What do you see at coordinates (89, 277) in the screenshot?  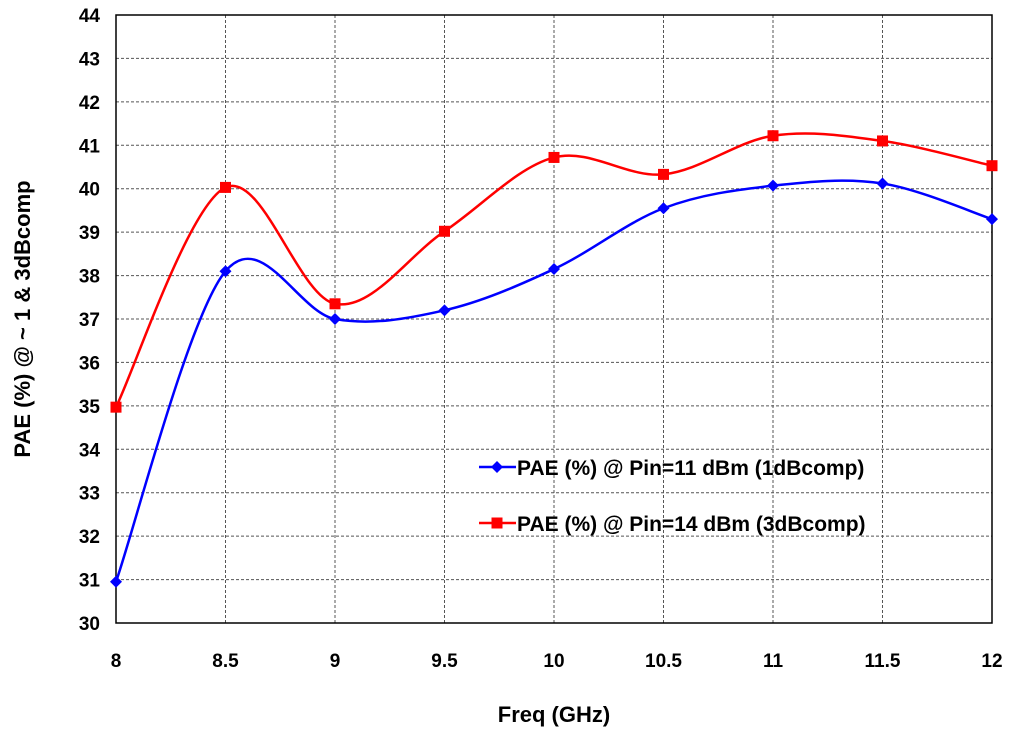 I see `y-tick-label: 38` at bounding box center [89, 277].